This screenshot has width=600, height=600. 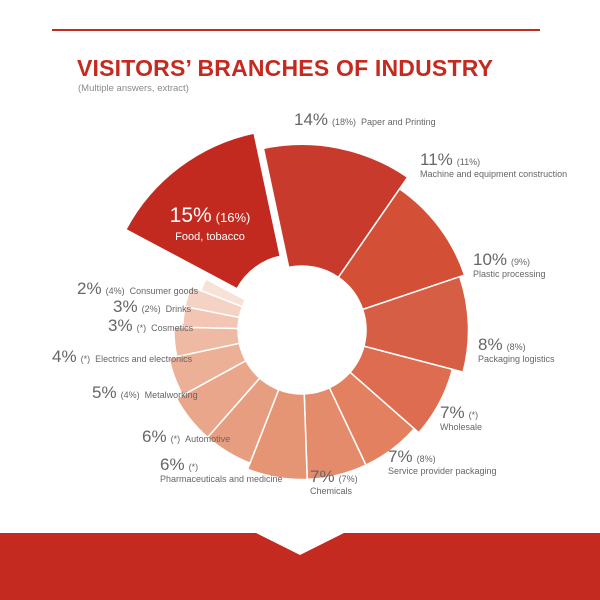 I want to click on slice-automotive, so click(x=218, y=399).